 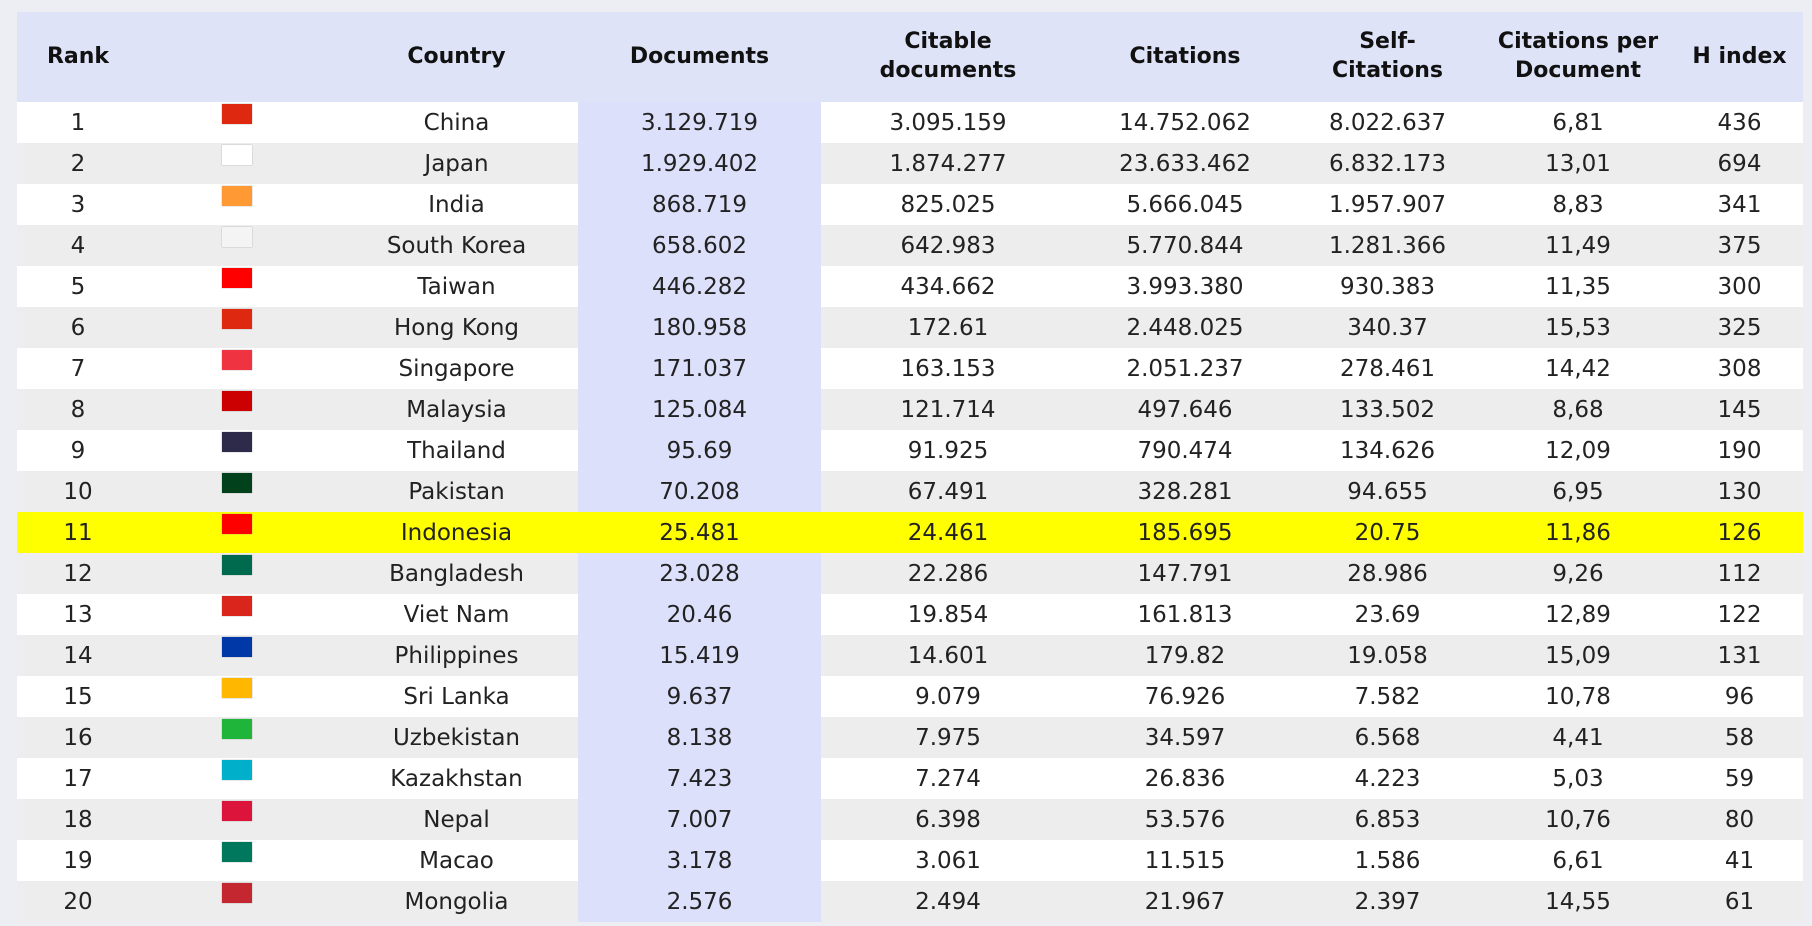 I want to click on table-cell: 130, so click(x=1739, y=491).